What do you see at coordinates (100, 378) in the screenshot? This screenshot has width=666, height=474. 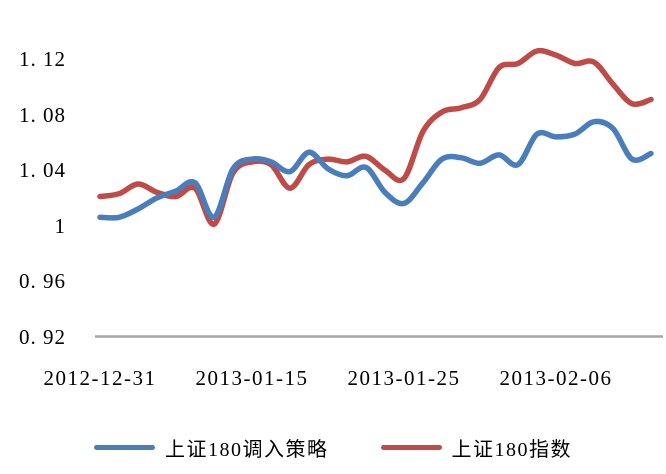 I see `x-tick-label: 2012-12-31` at bounding box center [100, 378].